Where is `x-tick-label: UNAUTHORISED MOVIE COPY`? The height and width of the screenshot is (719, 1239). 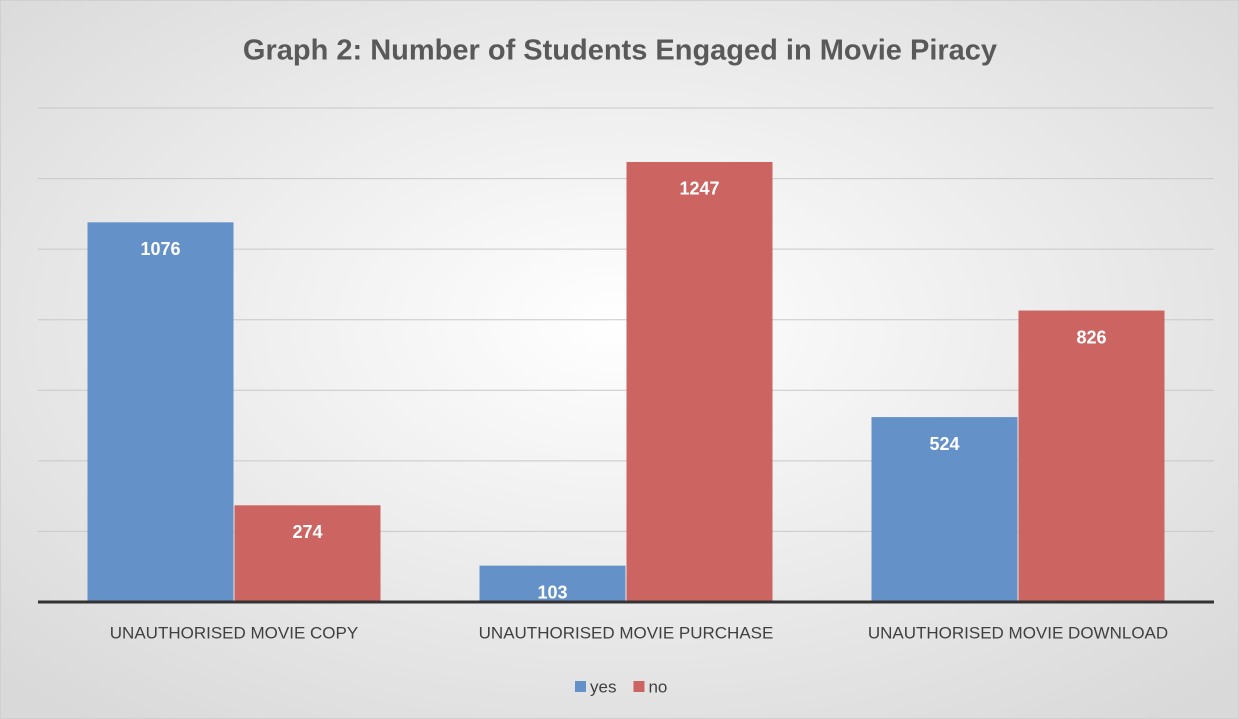 x-tick-label: UNAUTHORISED MOVIE COPY is located at coordinates (234, 632).